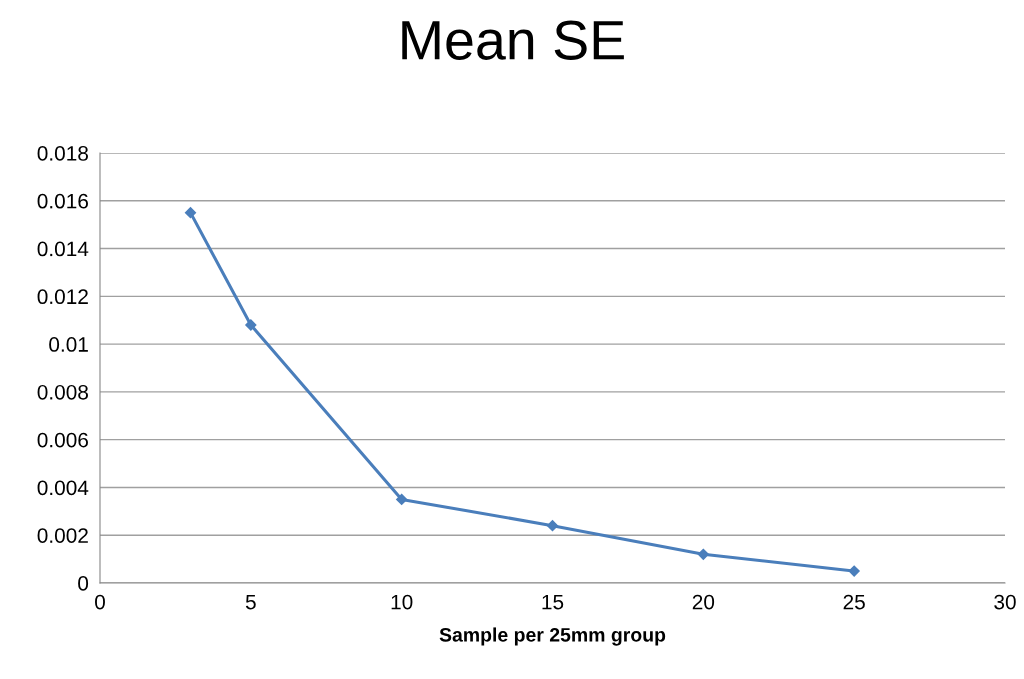  I want to click on x-tick-label: 25, so click(854, 602).